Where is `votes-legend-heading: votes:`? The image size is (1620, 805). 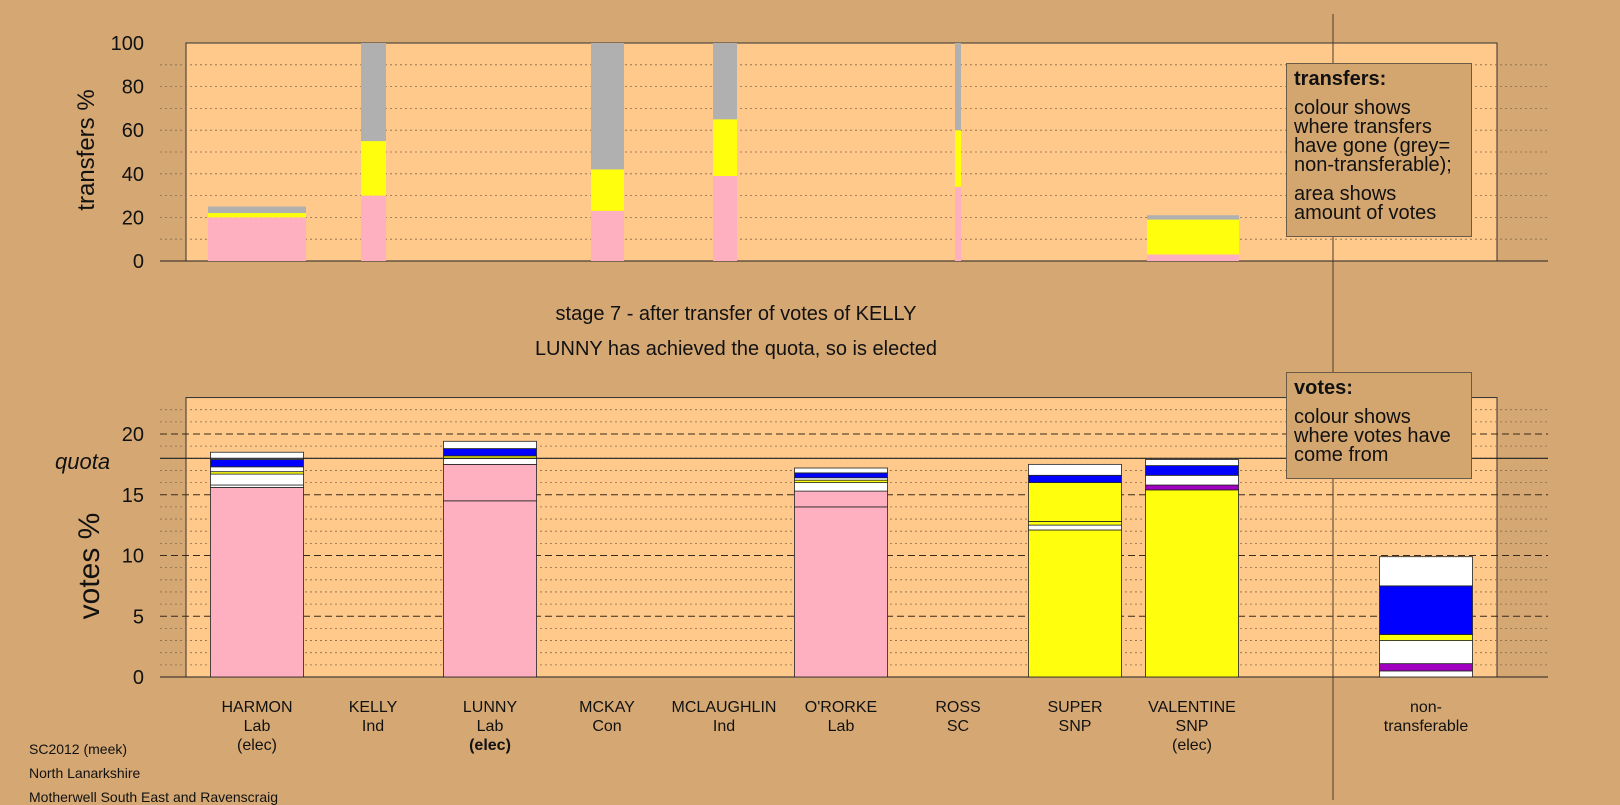
votes-legend-heading: votes: is located at coordinates (1323, 388).